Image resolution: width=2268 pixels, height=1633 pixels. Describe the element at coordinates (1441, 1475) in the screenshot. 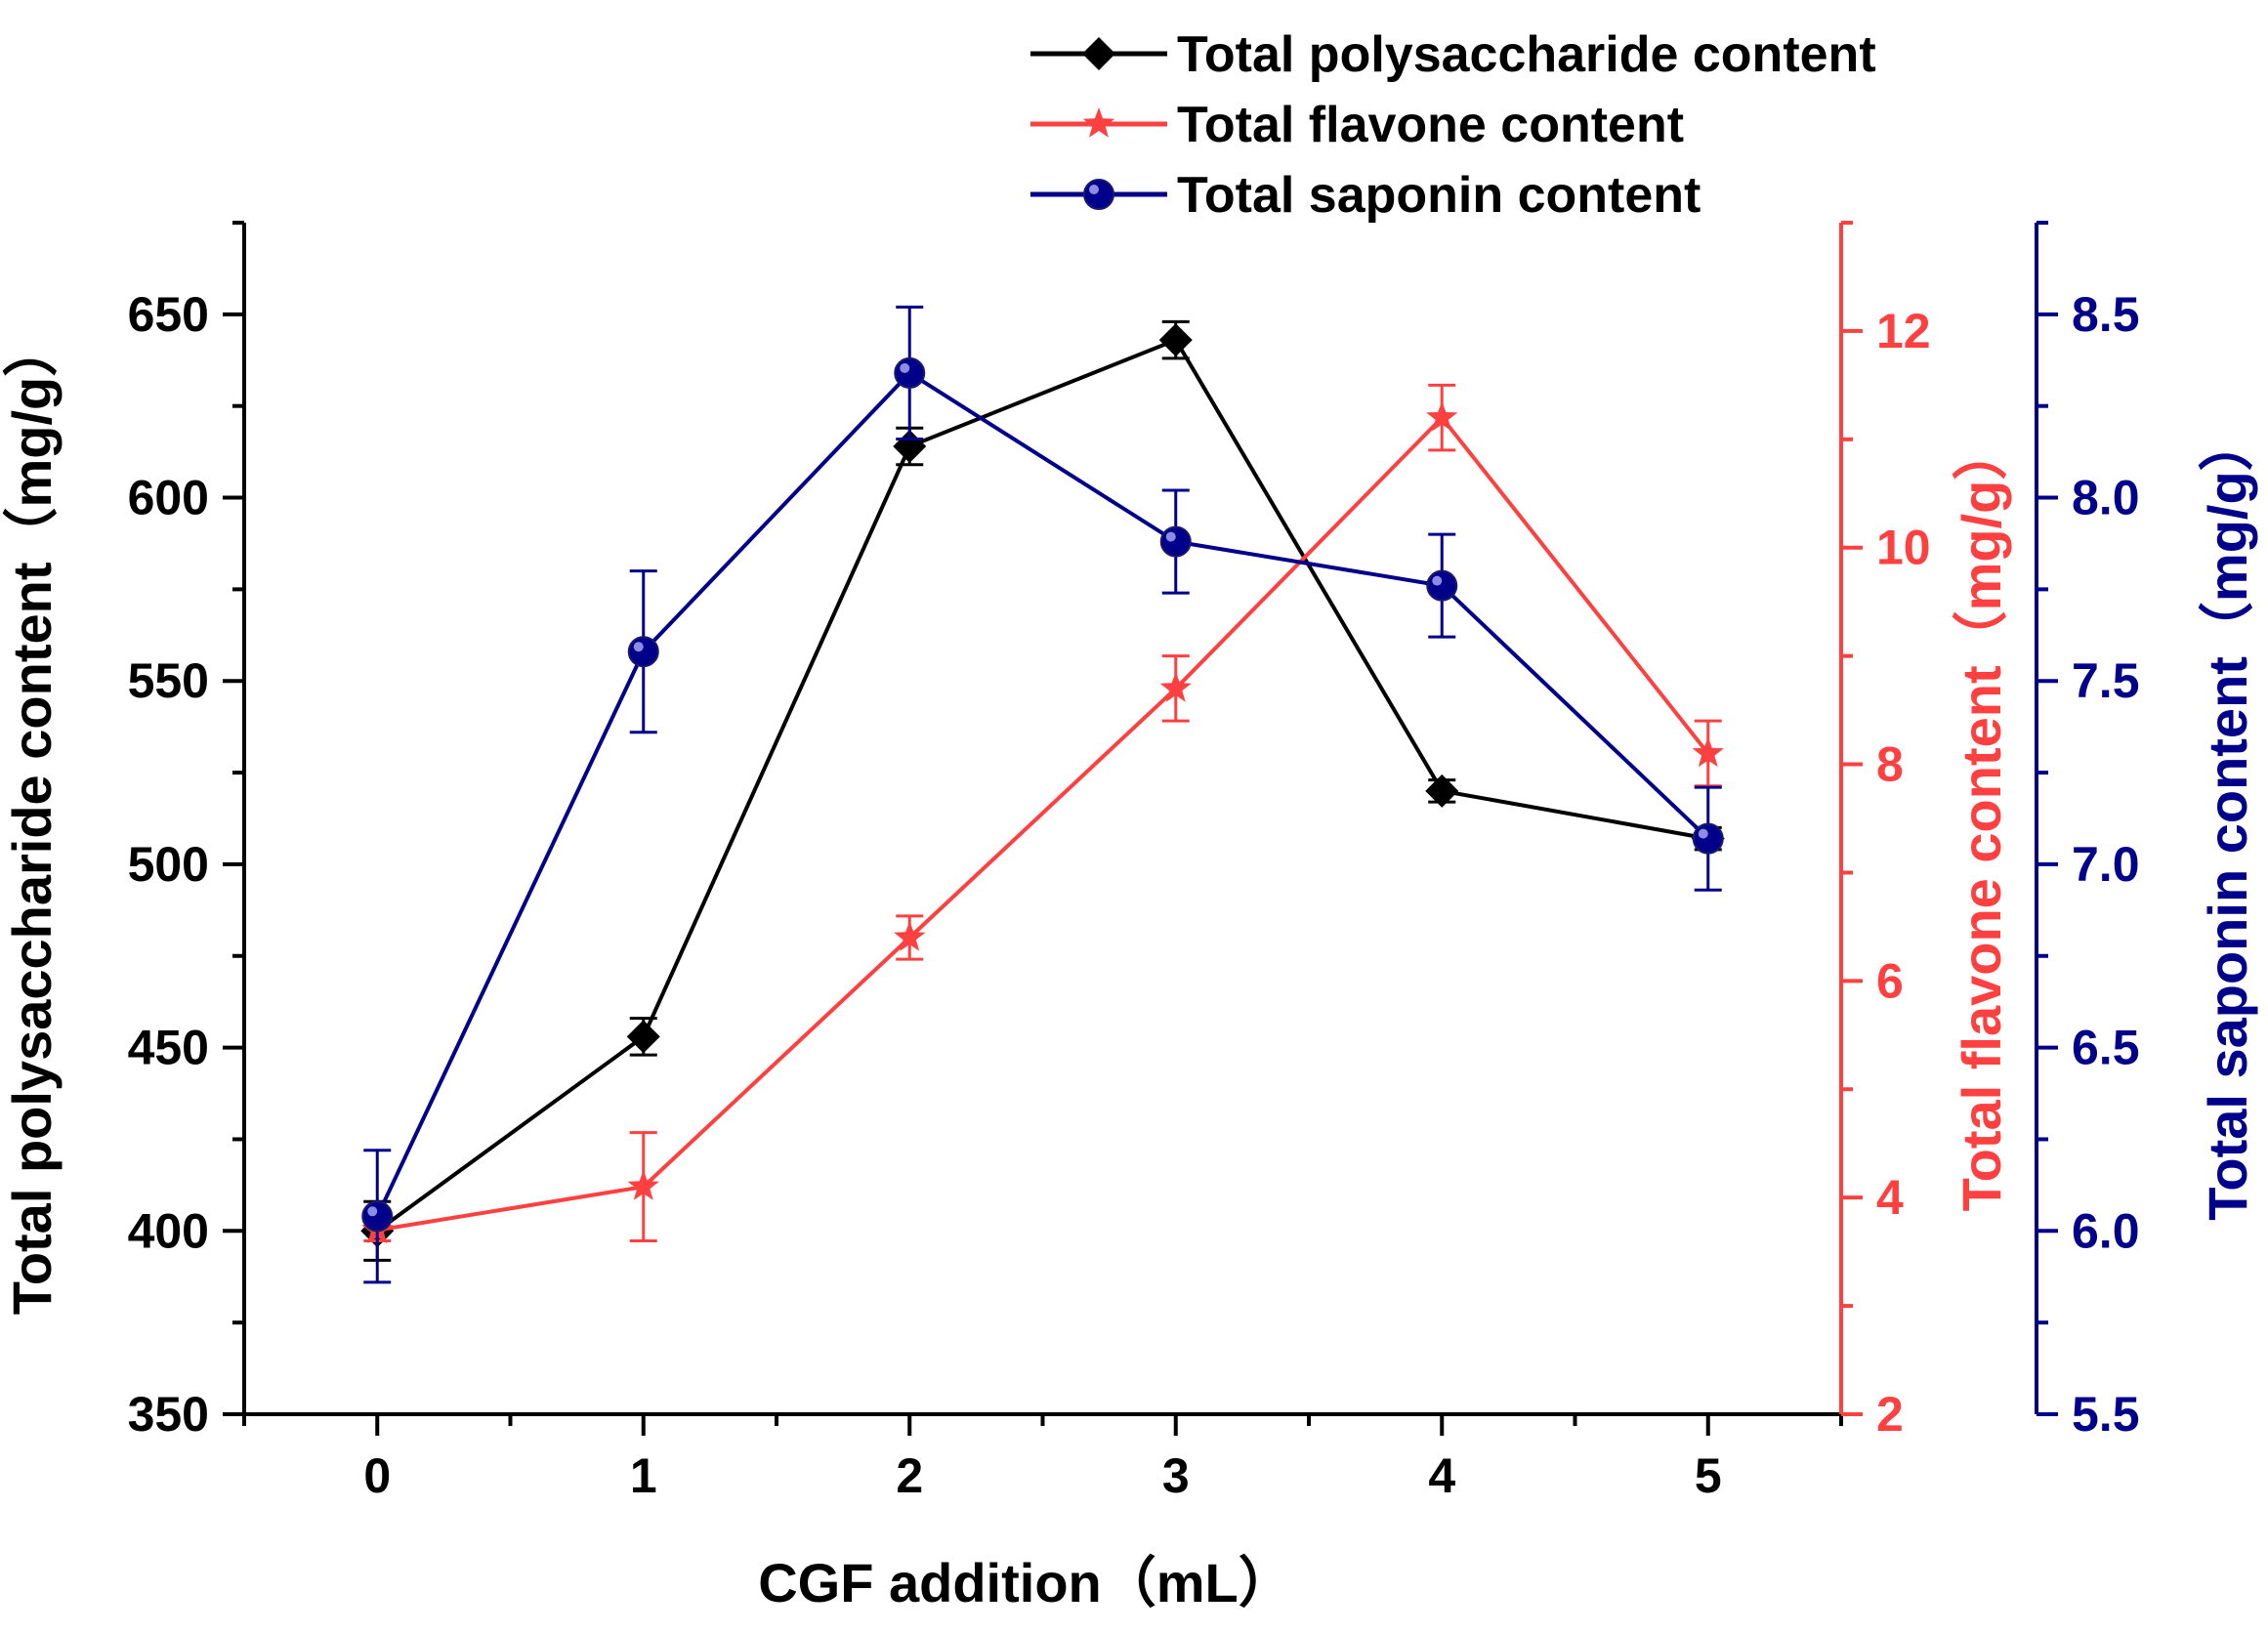

I see `x-tick-label: 4` at that location.